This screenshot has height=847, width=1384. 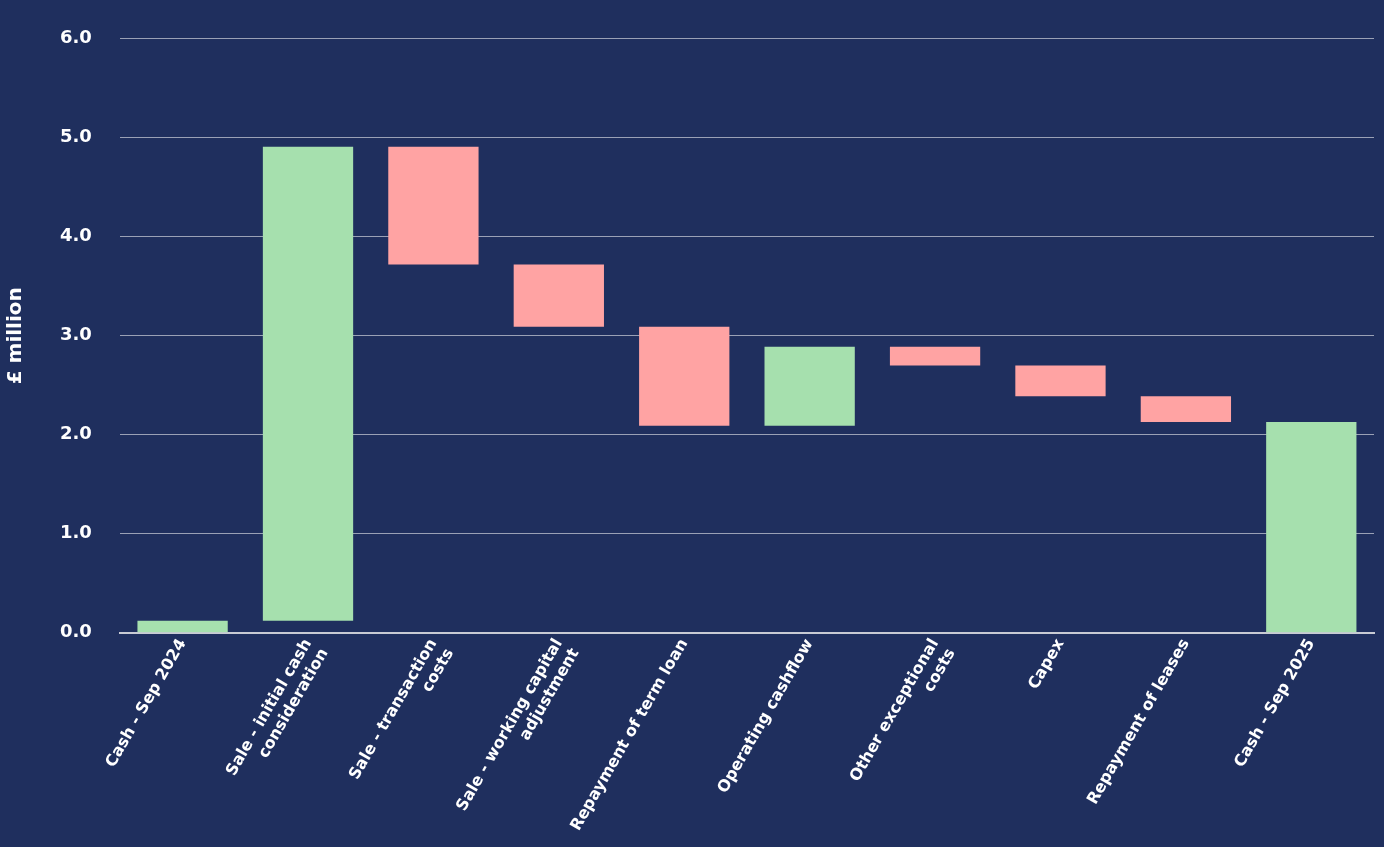 What do you see at coordinates (76, 235) in the screenshot?
I see `y-tick-label: 4.0` at bounding box center [76, 235].